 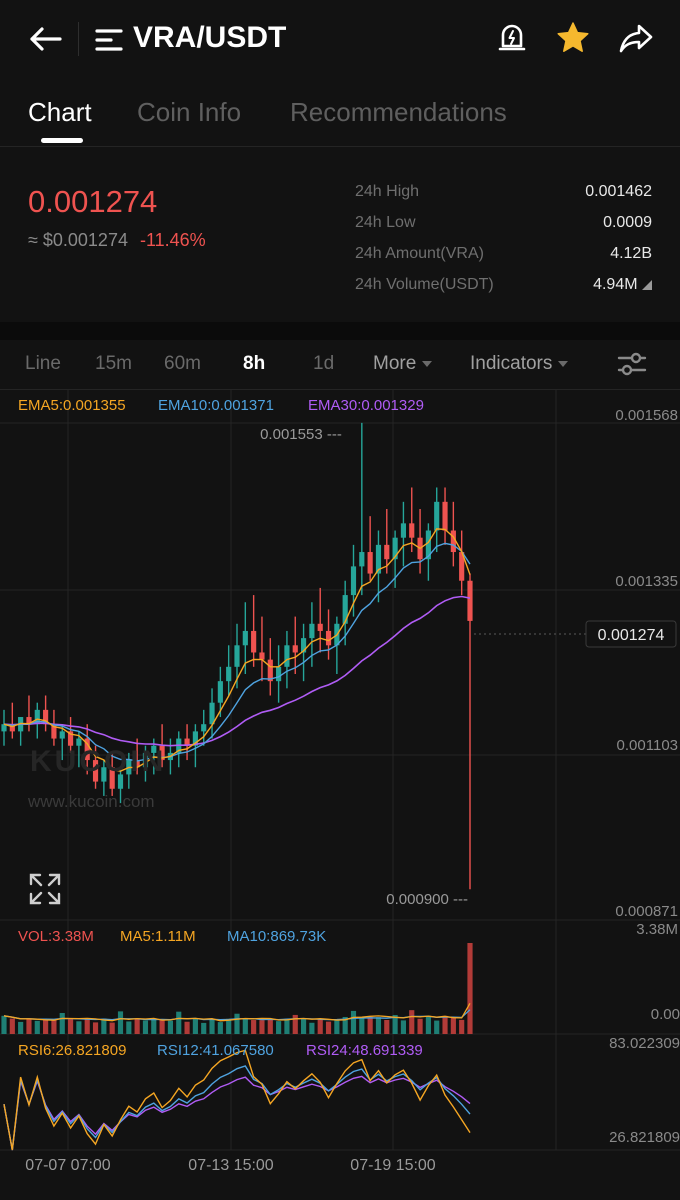 I want to click on stat-value-volume: 4.94M, so click(x=622, y=285).